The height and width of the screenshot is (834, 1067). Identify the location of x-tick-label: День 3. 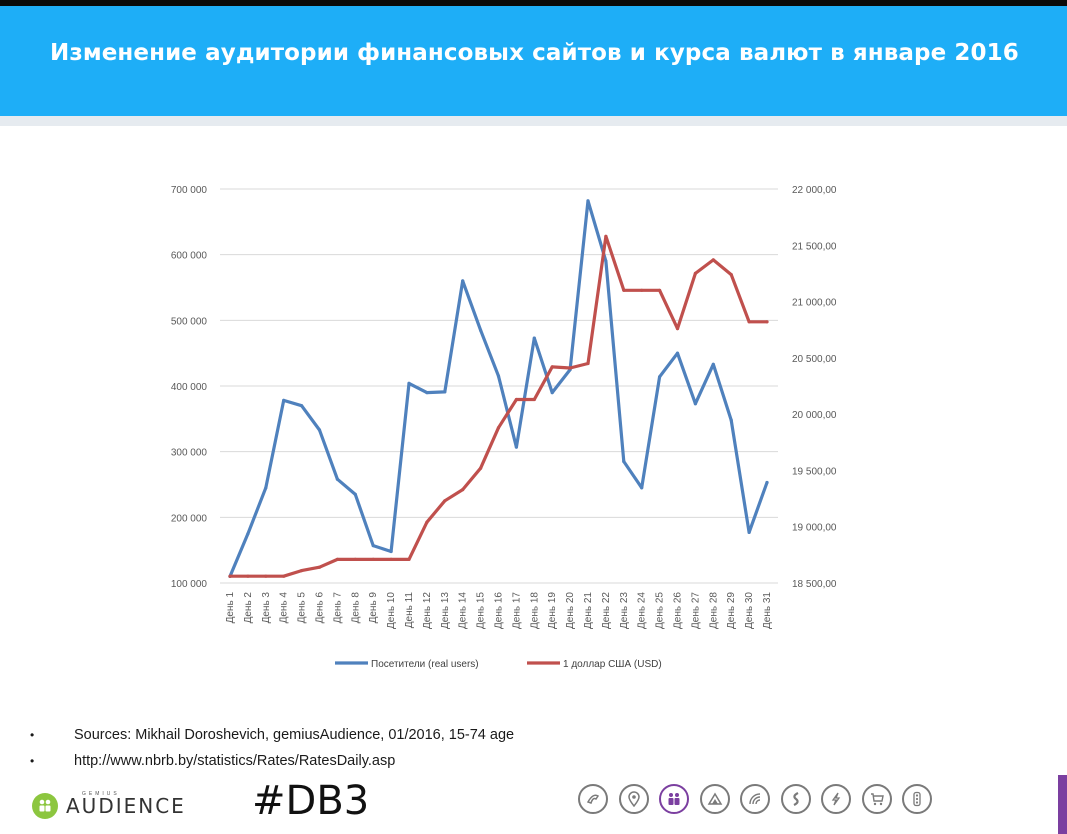
(266, 608).